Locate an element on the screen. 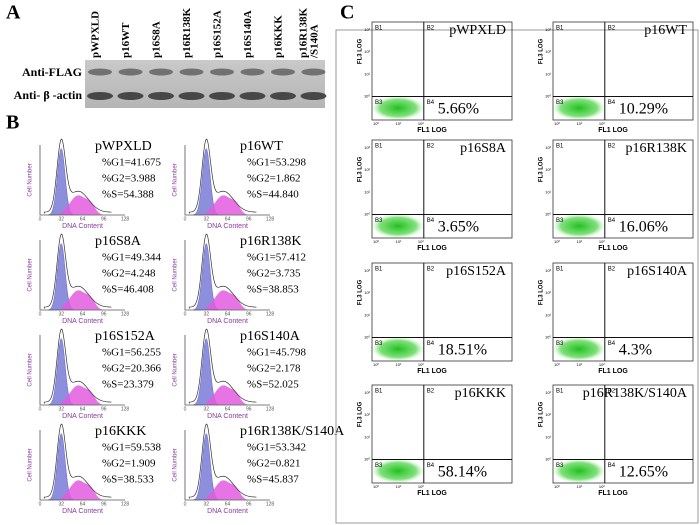  outline is located at coordinates (222, 271).